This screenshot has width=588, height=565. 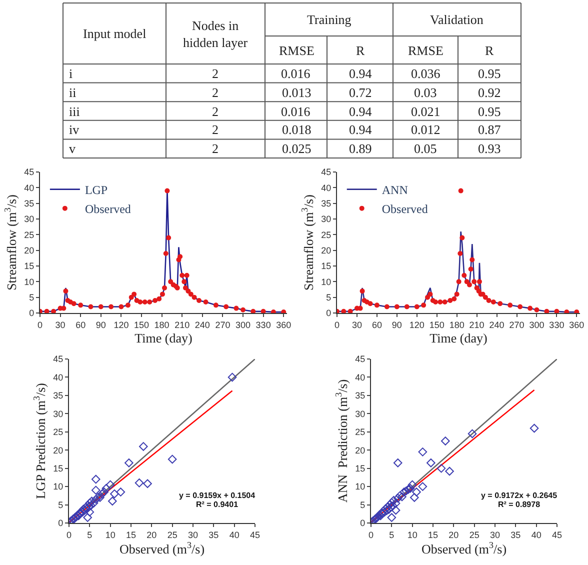 I want to click on text: 0.018, so click(x=297, y=129).